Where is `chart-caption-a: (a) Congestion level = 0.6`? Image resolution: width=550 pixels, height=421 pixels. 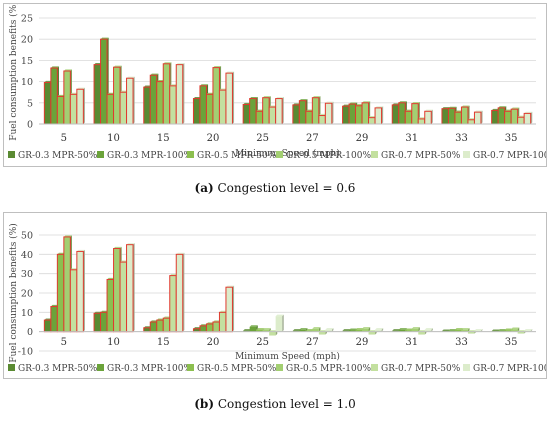
chart-caption-a: (a) Congestion level = 0.6 is located at coordinates (275, 188).